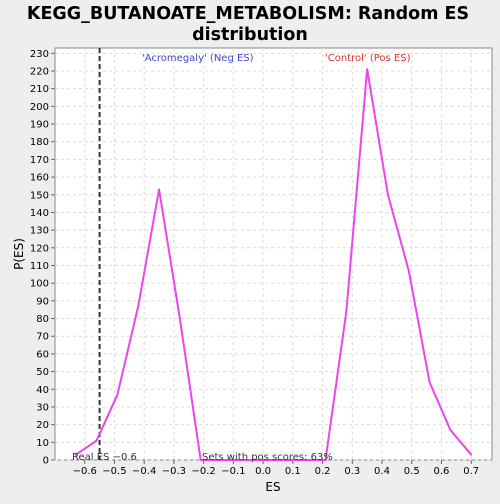 The image size is (500, 504). Describe the element at coordinates (272, 487) in the screenshot. I see `x-axis-title: ES` at that location.